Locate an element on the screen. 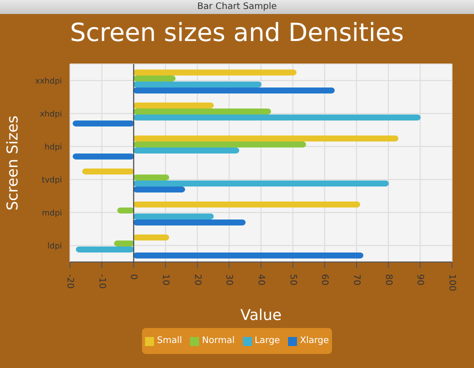  legend-label: Small is located at coordinates (169, 341).